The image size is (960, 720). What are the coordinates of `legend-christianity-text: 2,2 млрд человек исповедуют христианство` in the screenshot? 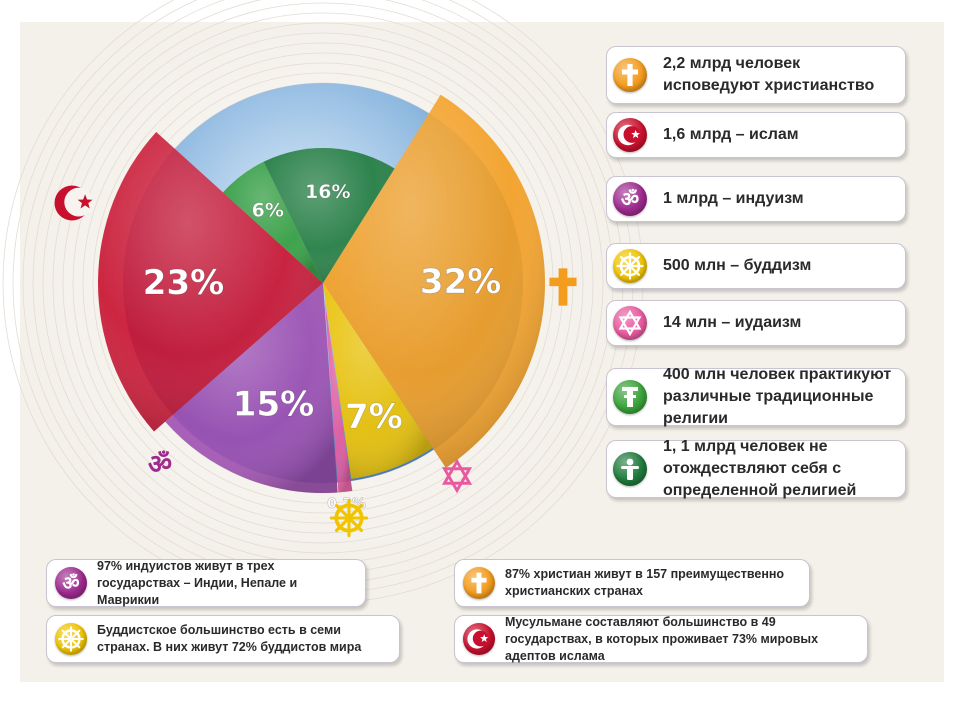 It's located at (769, 74).